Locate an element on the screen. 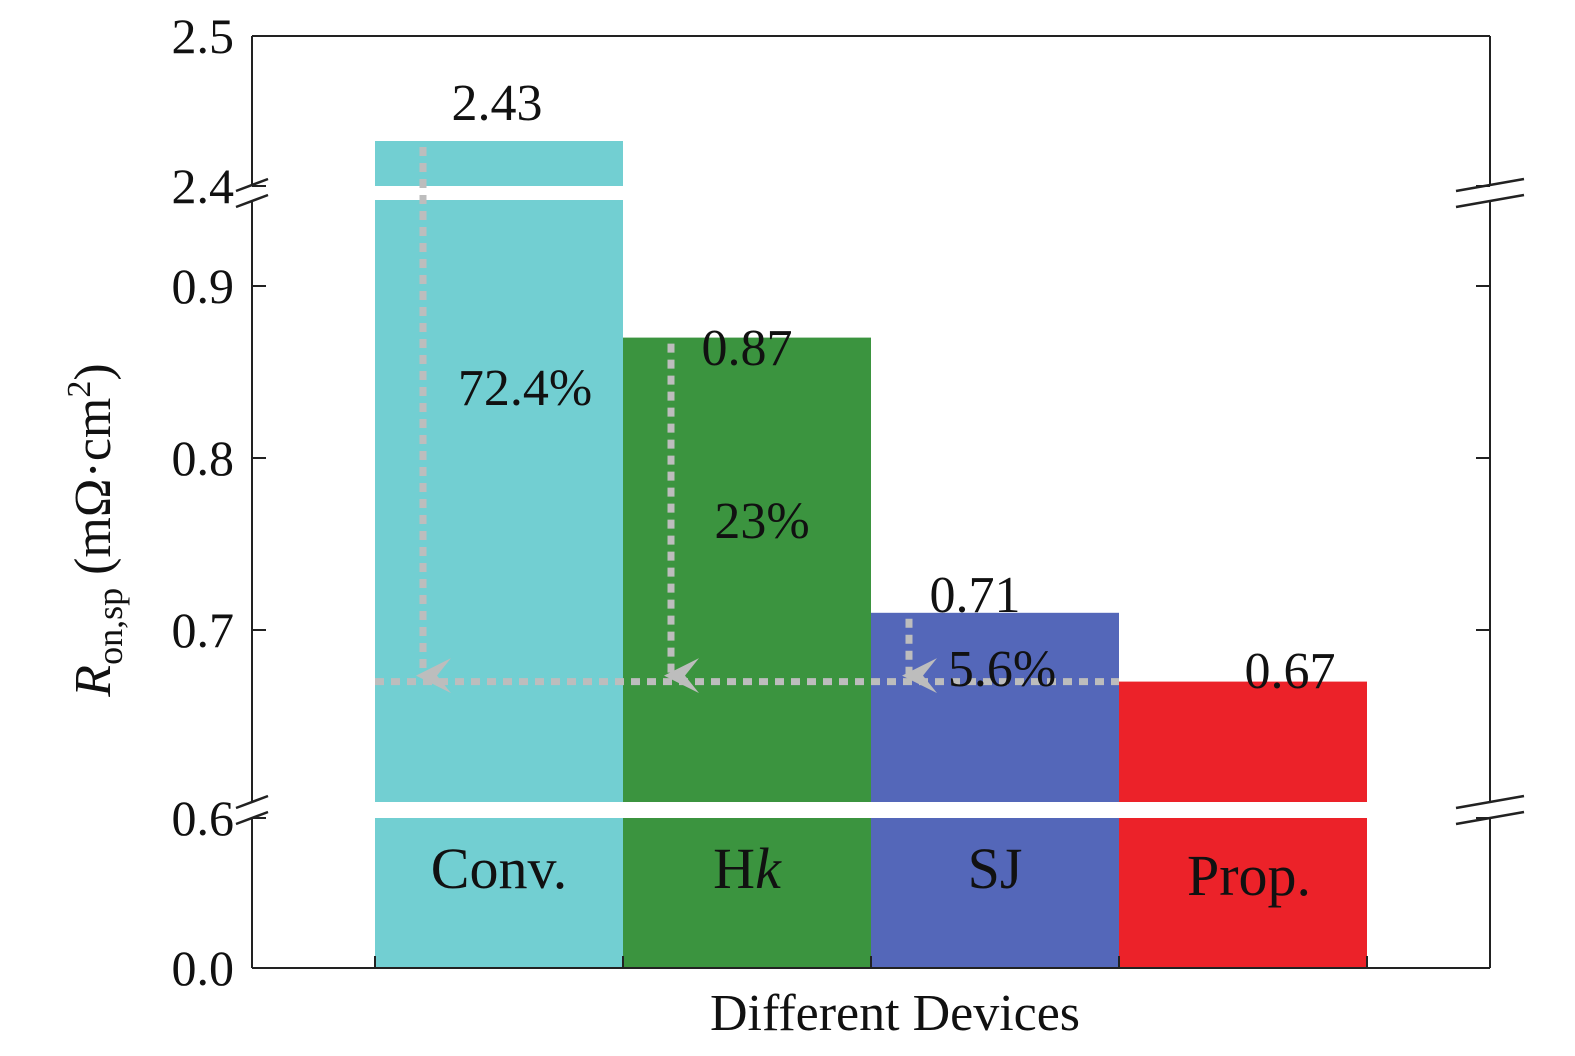 The width and height of the screenshot is (1575, 1056). y-axis-label-unit-close: ) is located at coordinates (93, 371).